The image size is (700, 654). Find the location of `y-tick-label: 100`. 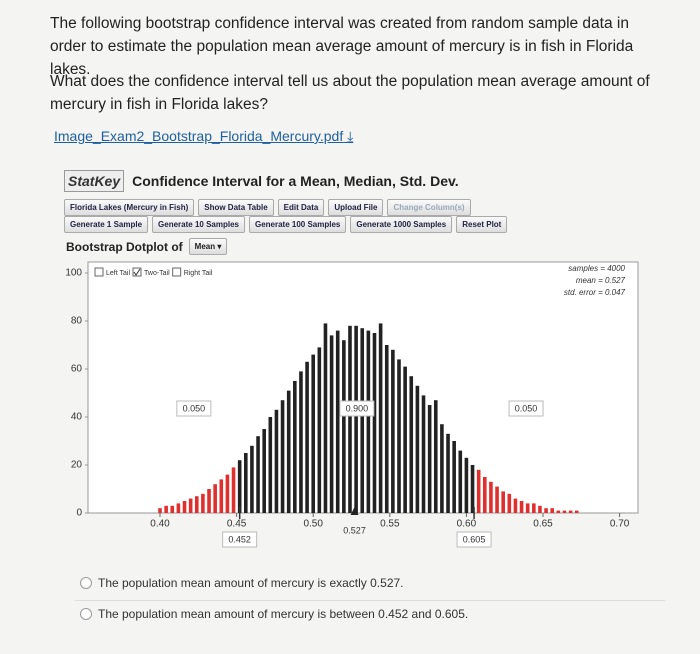

y-tick-label: 100 is located at coordinates (73, 273).